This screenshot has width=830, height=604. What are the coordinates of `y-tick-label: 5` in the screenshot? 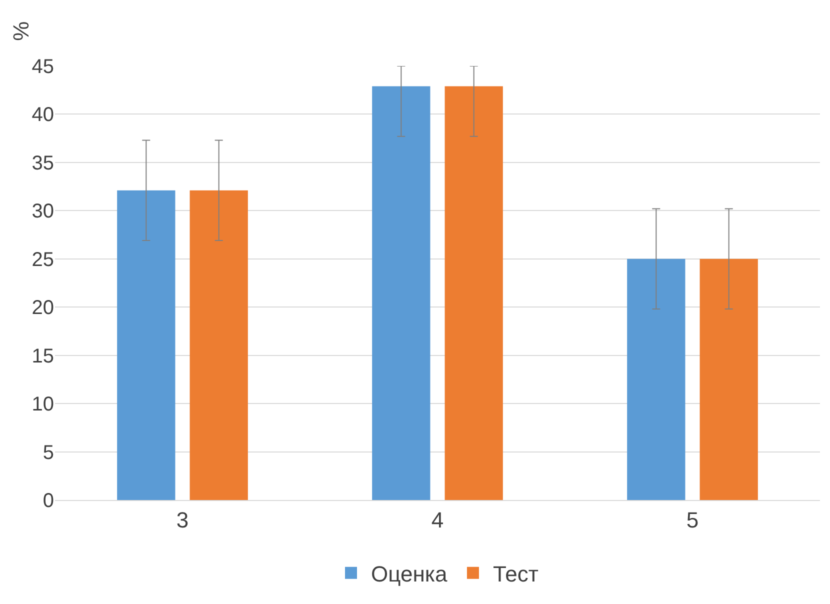 It's located at (48, 453).